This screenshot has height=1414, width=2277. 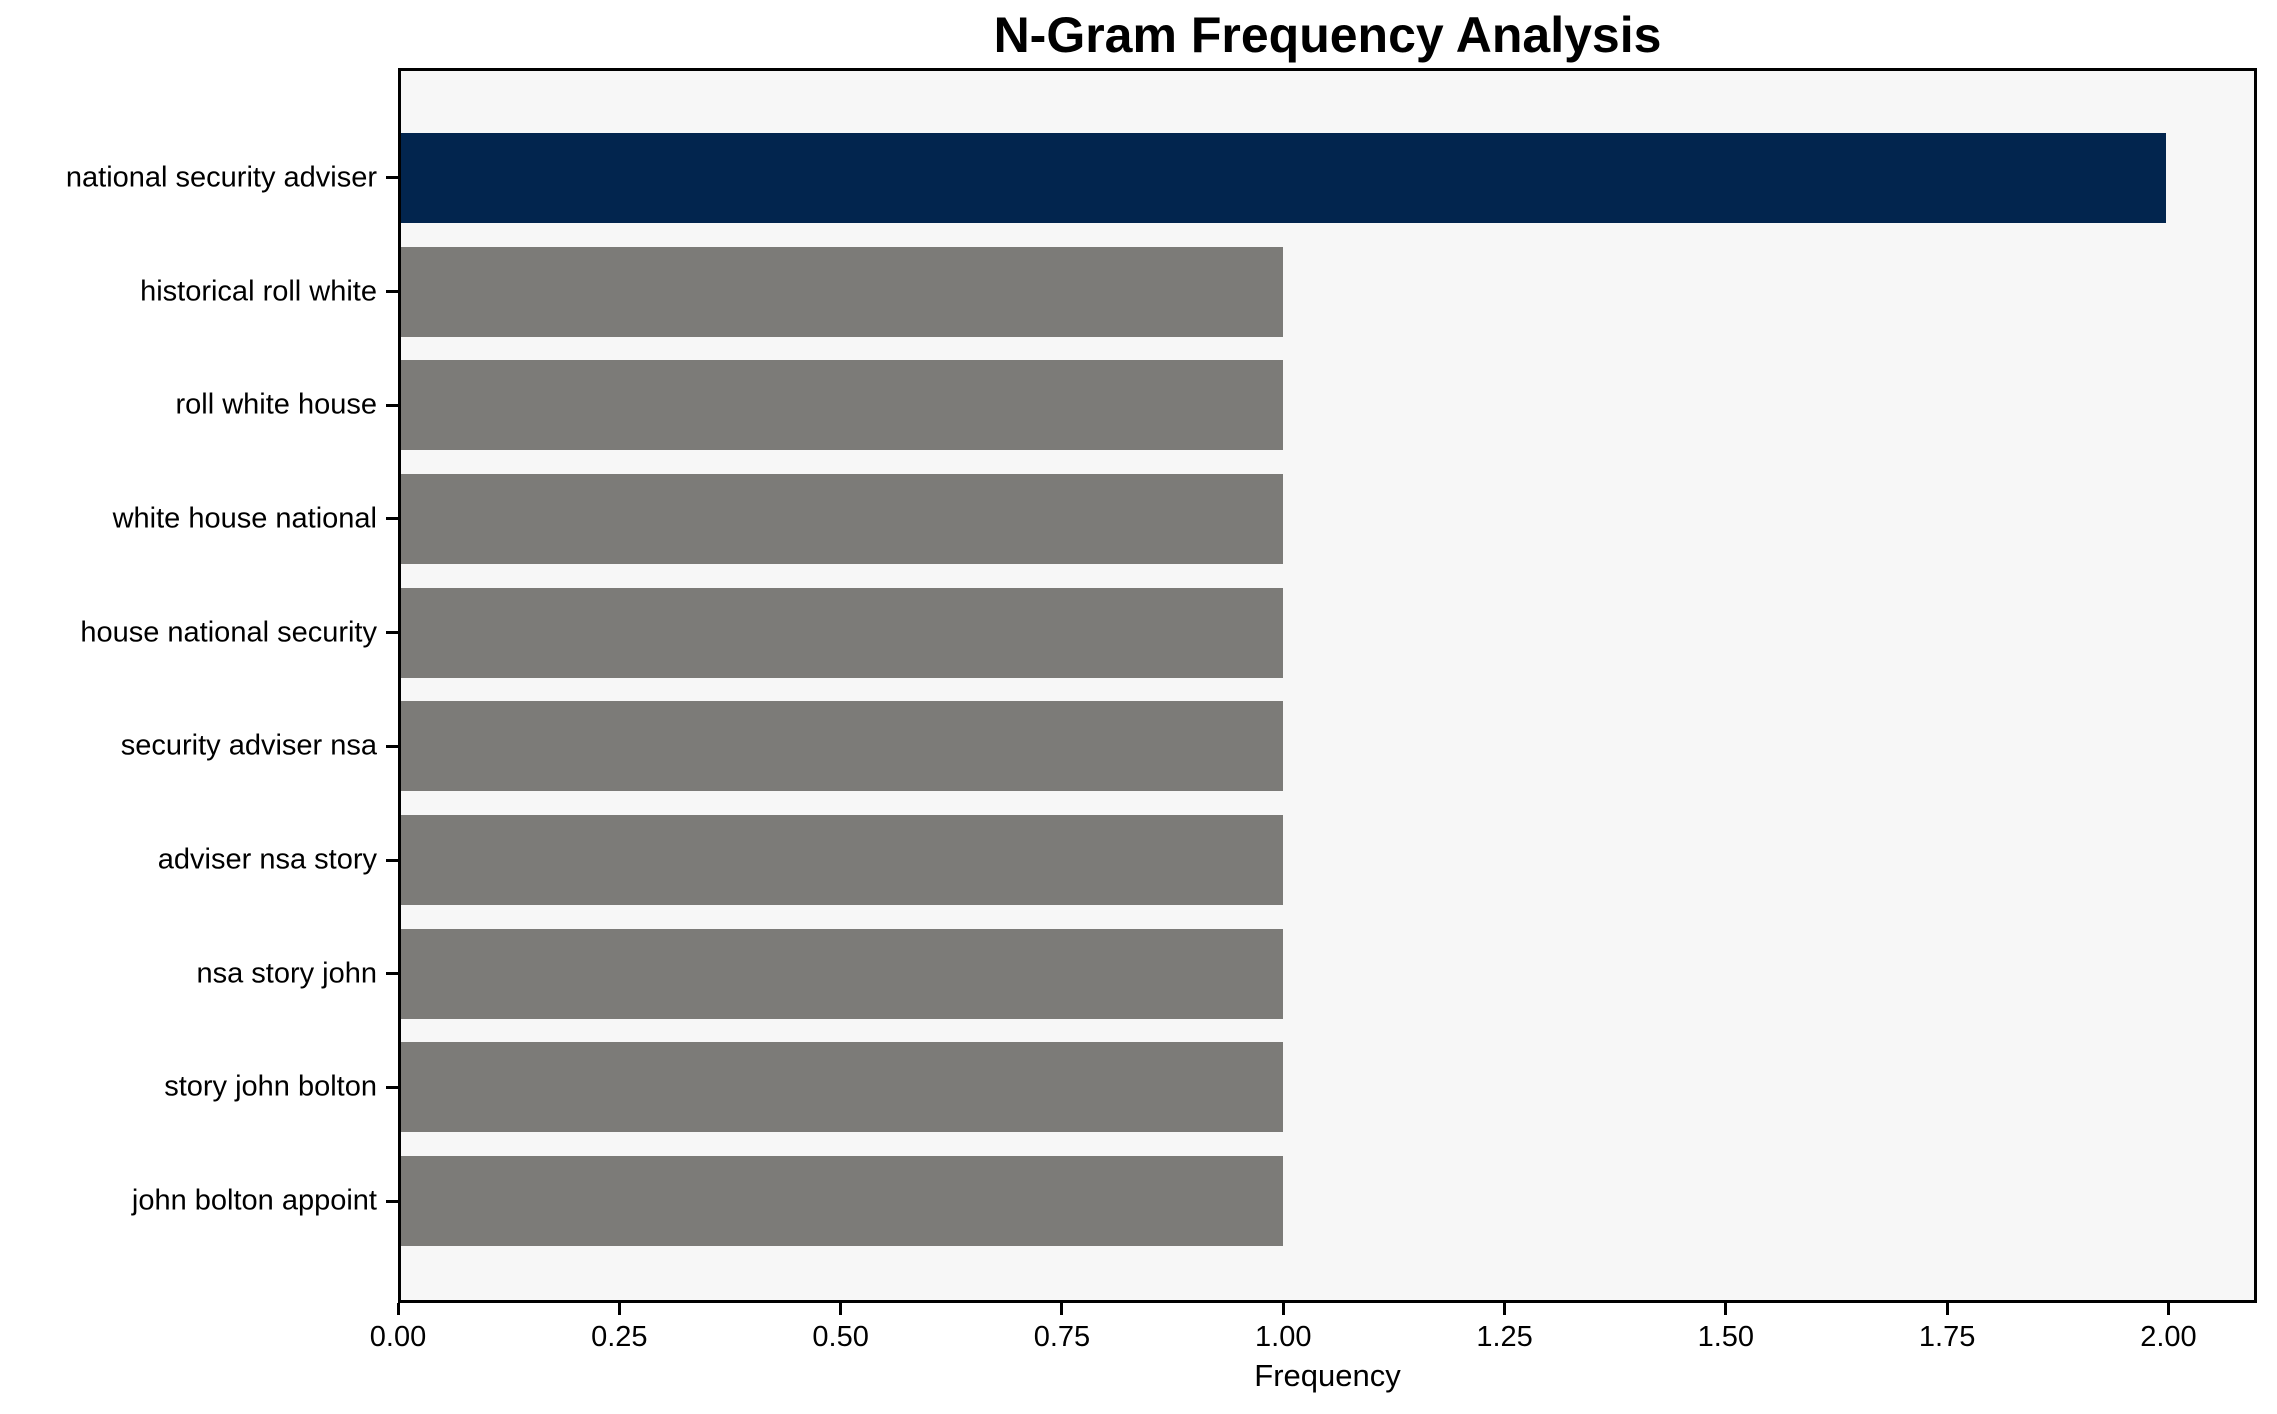 What do you see at coordinates (1283, 1337) in the screenshot?
I see `x-tick-label: 1.00` at bounding box center [1283, 1337].